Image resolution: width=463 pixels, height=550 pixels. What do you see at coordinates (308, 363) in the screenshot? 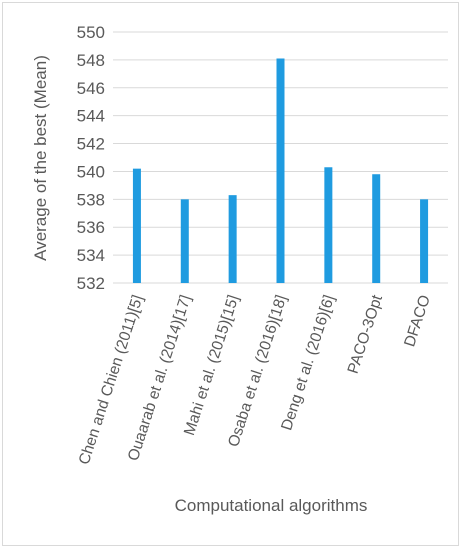
I see `x-category-label: Deng et al. (2016)[6]` at bounding box center [308, 363].